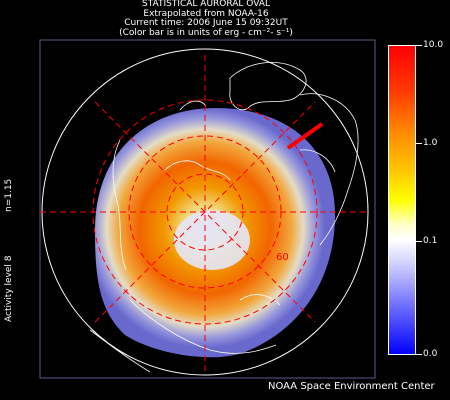 Image resolution: width=450 pixels, height=400 pixels. What do you see at coordinates (9, 195) in the screenshot?
I see `n-value-label: n=1.15` at bounding box center [9, 195].